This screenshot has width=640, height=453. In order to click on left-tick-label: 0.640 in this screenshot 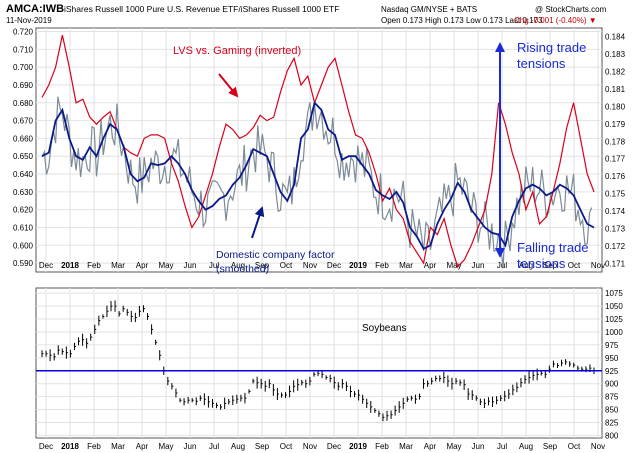, I will do `click(23, 174)`.